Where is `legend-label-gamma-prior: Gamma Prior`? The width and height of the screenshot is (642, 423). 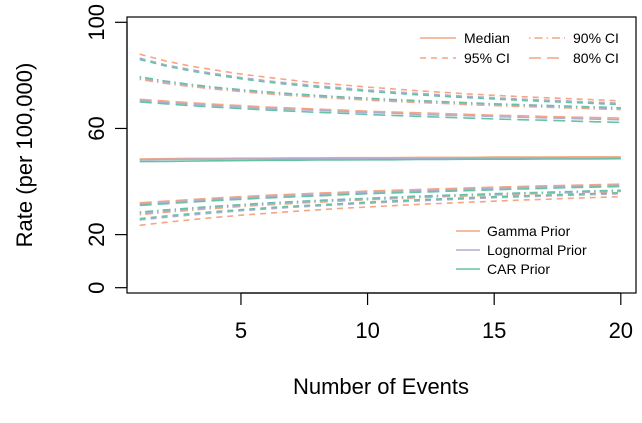 legend-label-gamma-prior: Gamma Prior is located at coordinates (529, 231).